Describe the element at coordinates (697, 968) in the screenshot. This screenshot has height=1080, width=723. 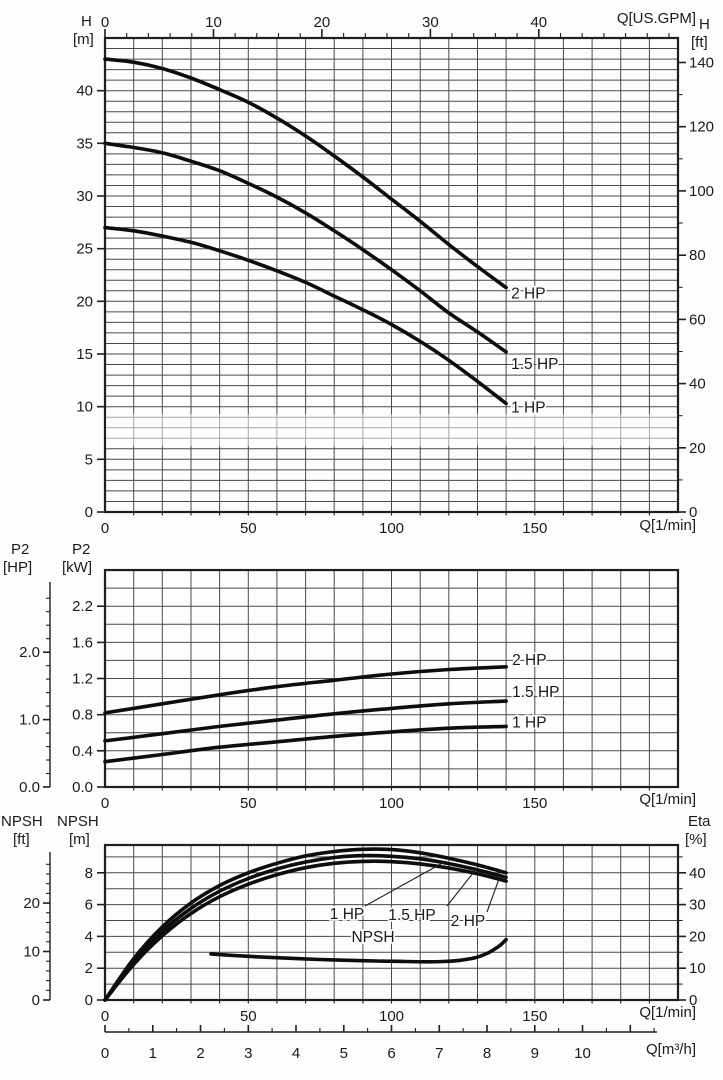
I see `eta-tick-label: 10` at that location.